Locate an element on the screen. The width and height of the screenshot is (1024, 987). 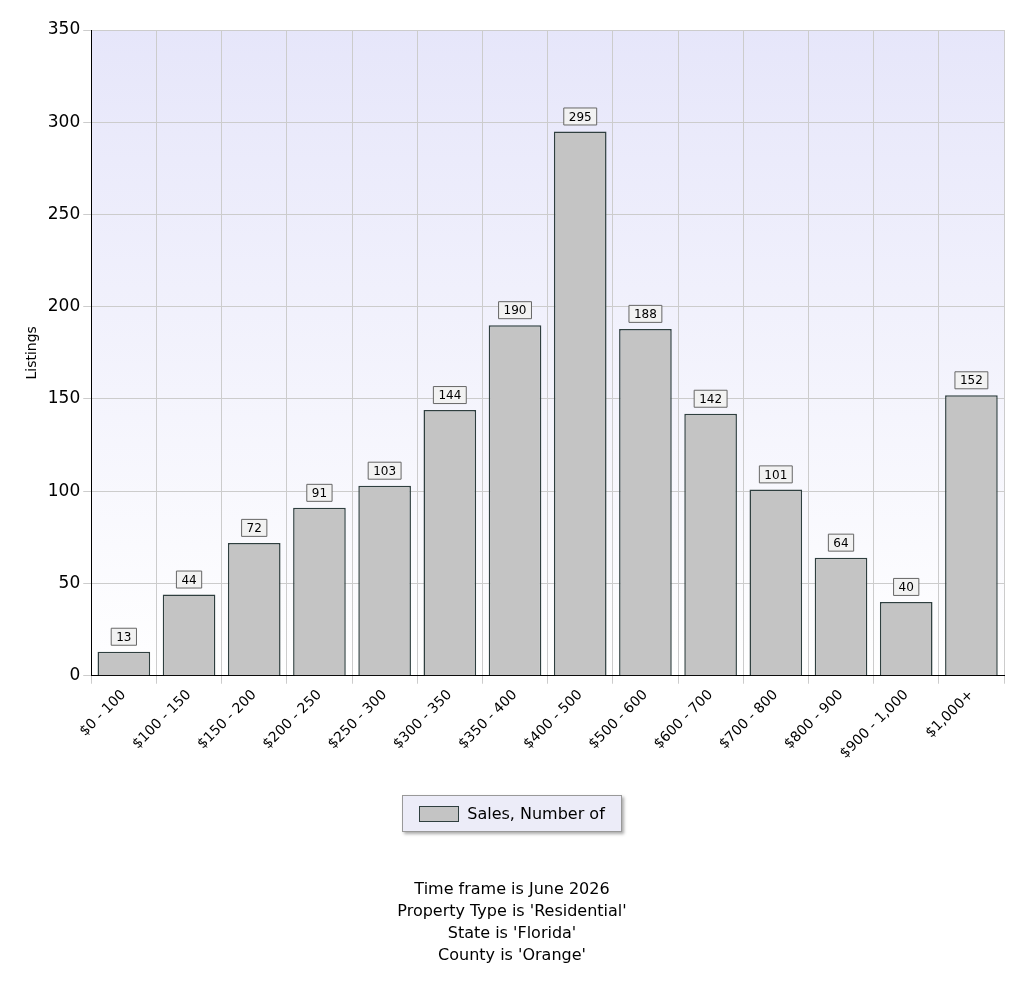
y-tick-label: 200 is located at coordinates (64, 305).